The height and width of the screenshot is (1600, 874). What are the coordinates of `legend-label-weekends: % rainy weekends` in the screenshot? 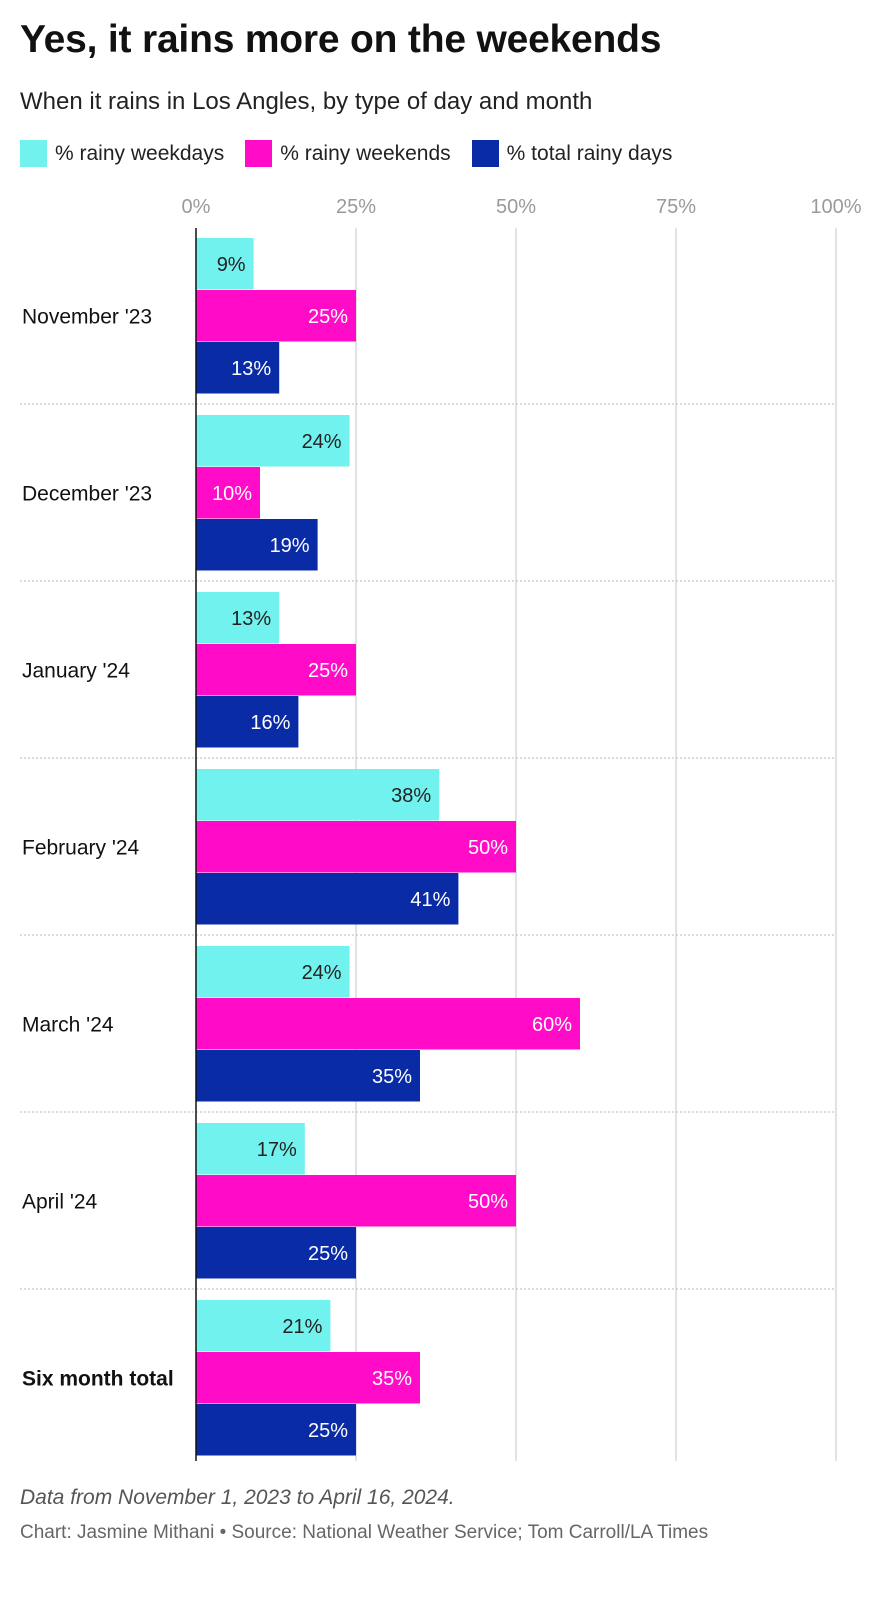 It's located at (365, 153).